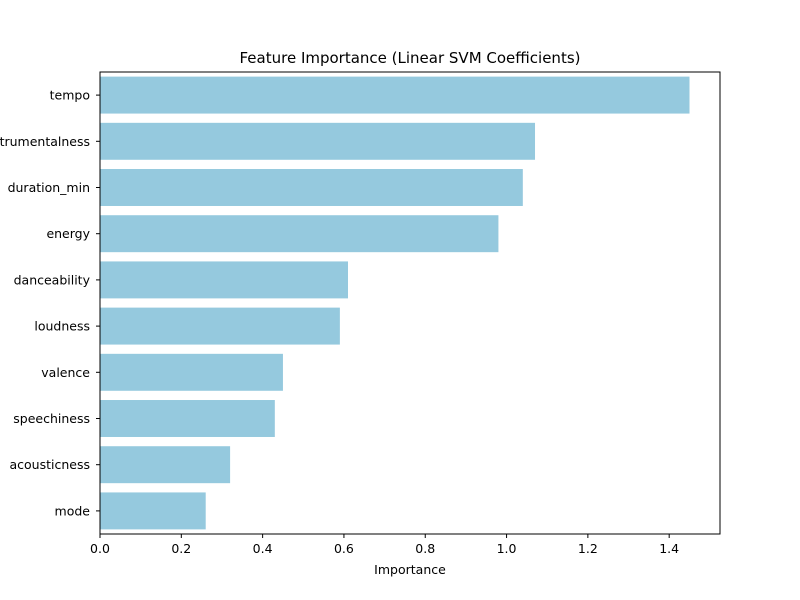  What do you see at coordinates (51, 418) in the screenshot?
I see `y-tick-label-speechiness: speechiness` at bounding box center [51, 418].